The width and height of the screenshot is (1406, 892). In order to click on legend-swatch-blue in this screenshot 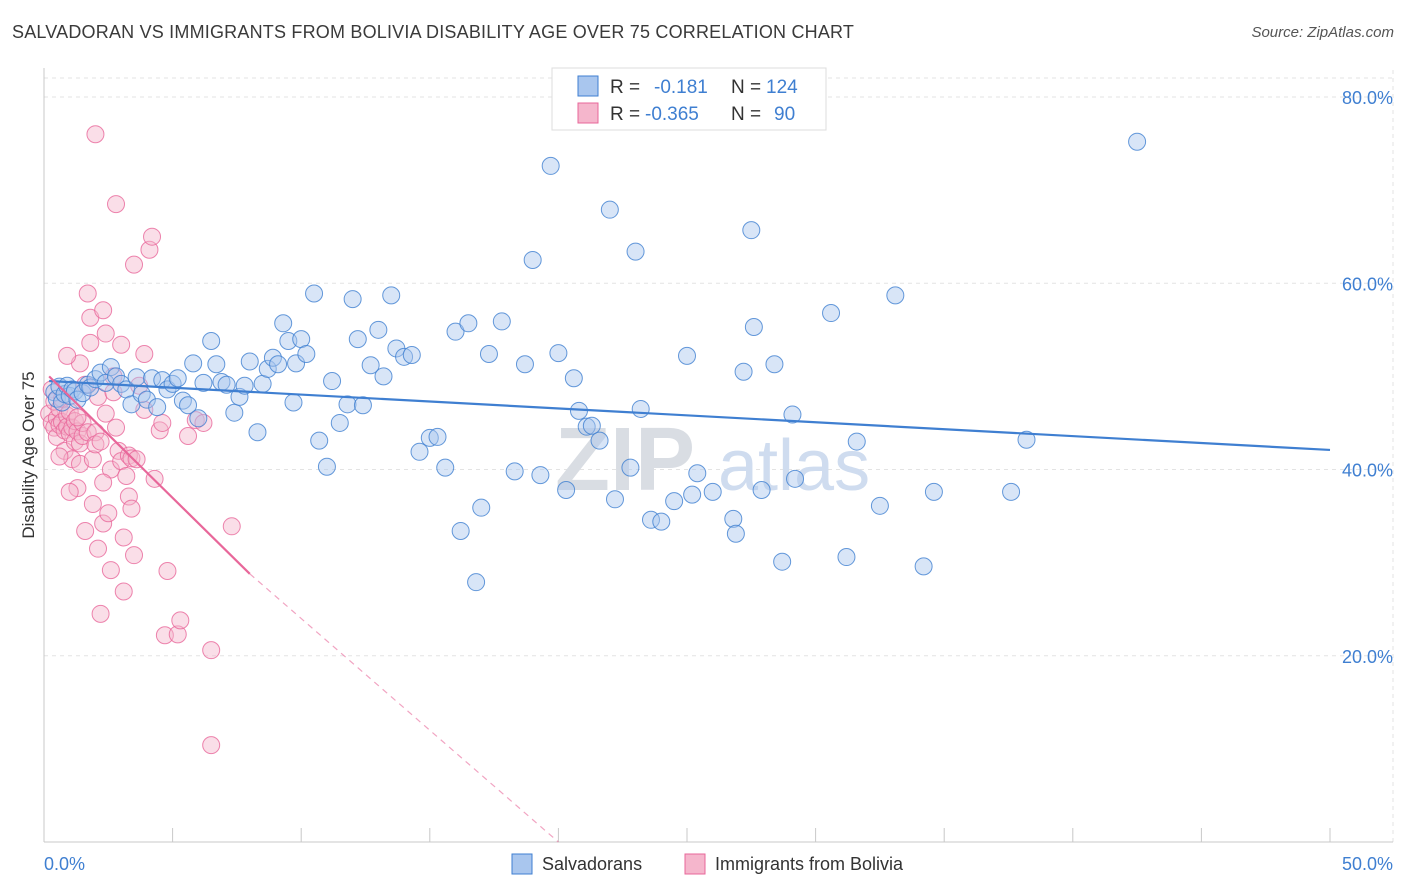, I will do `click(588, 86)`.